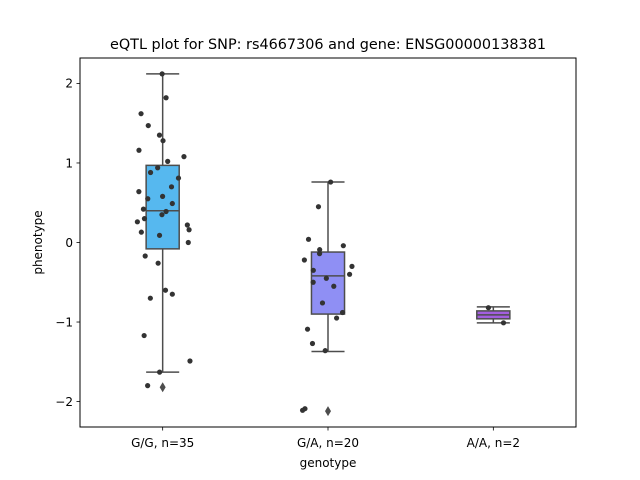  I want to click on y-tick-label: 2, so click(69, 84).